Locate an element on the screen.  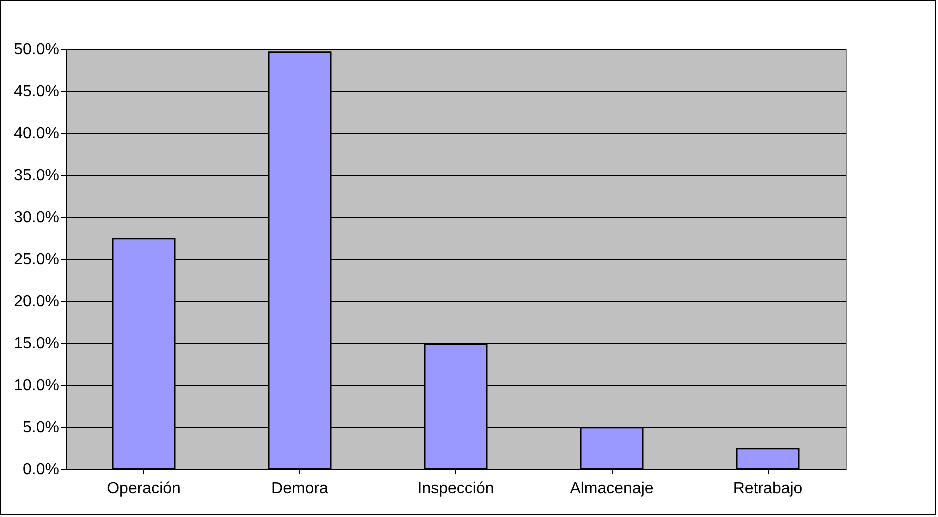
y-tick-label: 0.0% is located at coordinates (41, 470).